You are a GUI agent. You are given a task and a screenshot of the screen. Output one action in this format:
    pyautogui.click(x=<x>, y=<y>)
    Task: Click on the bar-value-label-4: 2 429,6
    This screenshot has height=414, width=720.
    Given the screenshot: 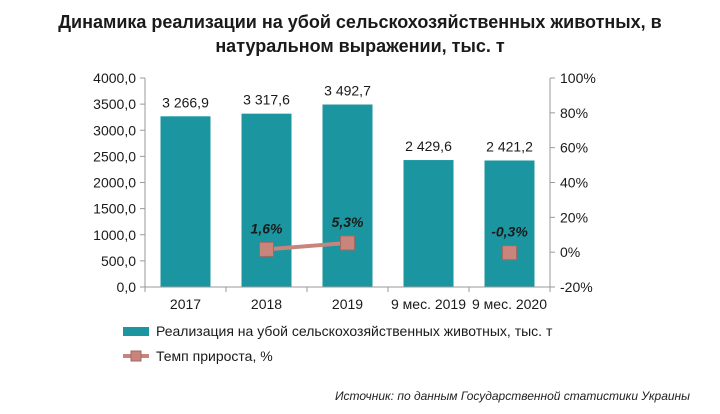 What is the action you would take?
    pyautogui.click(x=428, y=146)
    